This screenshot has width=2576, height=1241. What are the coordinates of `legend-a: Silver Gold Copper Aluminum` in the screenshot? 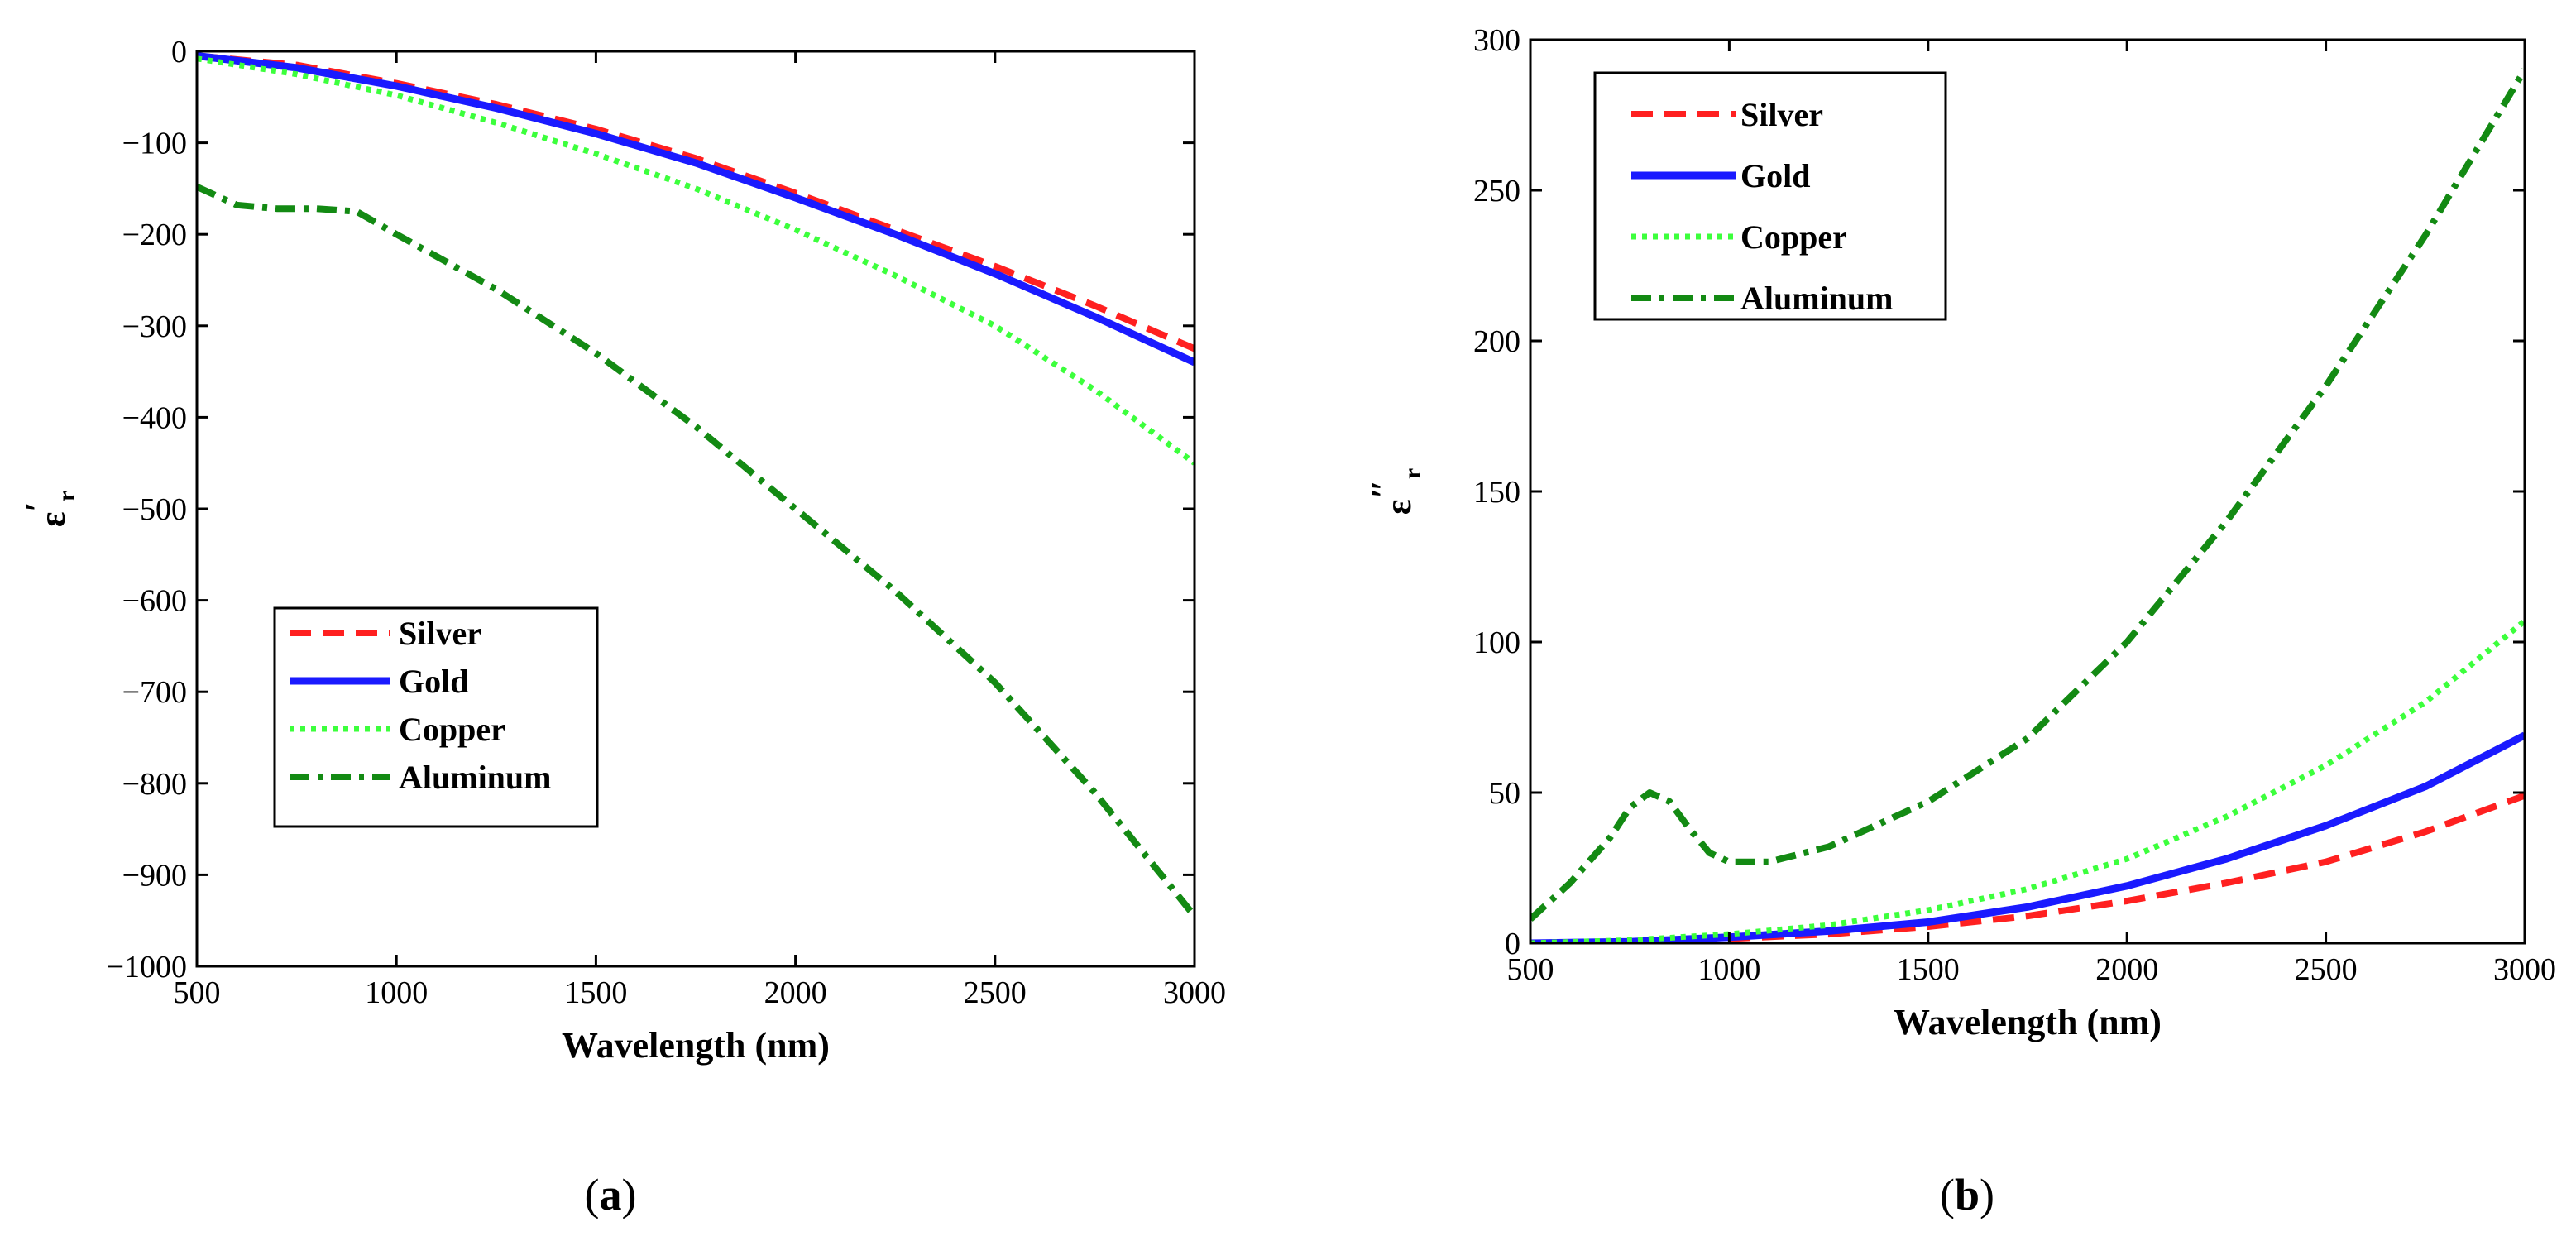 It's located at (436, 717).